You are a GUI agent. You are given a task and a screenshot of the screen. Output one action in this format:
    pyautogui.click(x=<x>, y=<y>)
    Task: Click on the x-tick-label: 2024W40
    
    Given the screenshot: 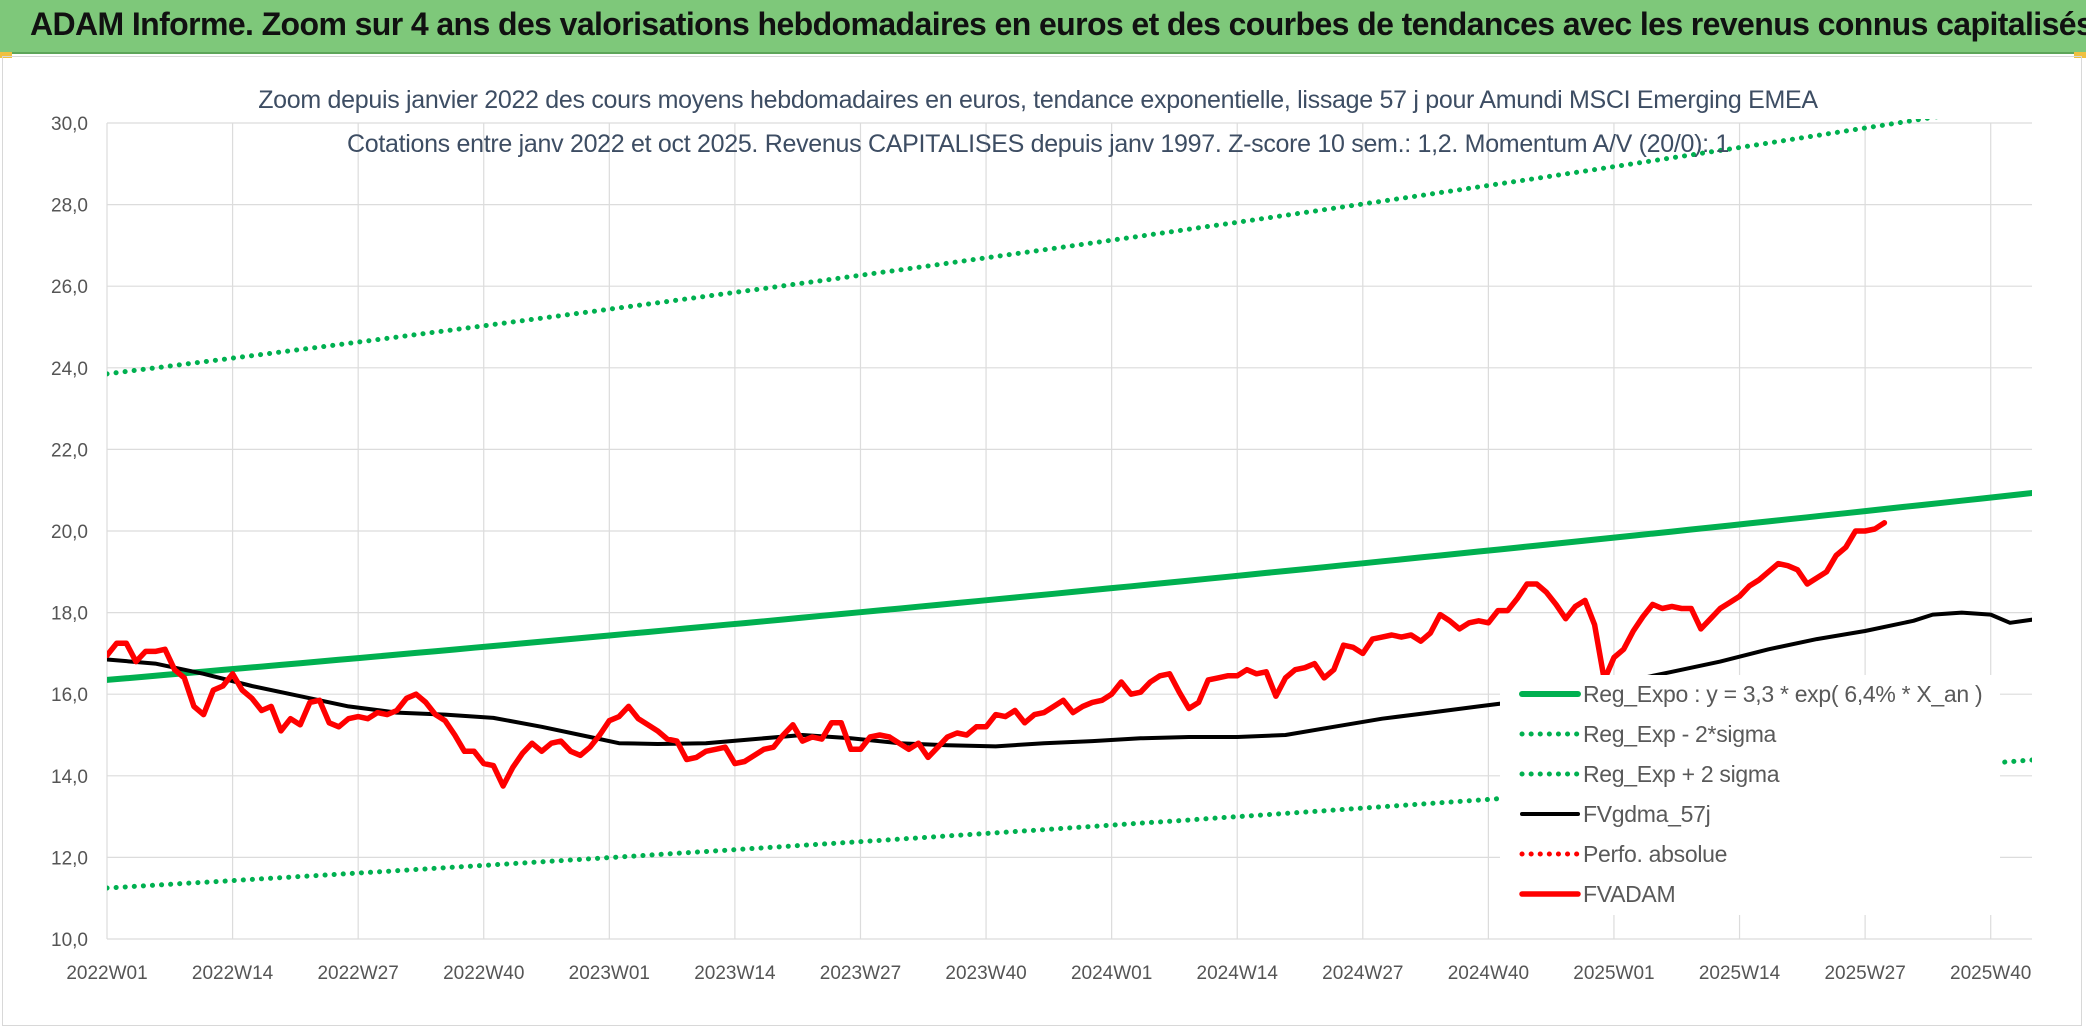 What is the action you would take?
    pyautogui.click(x=1488, y=973)
    